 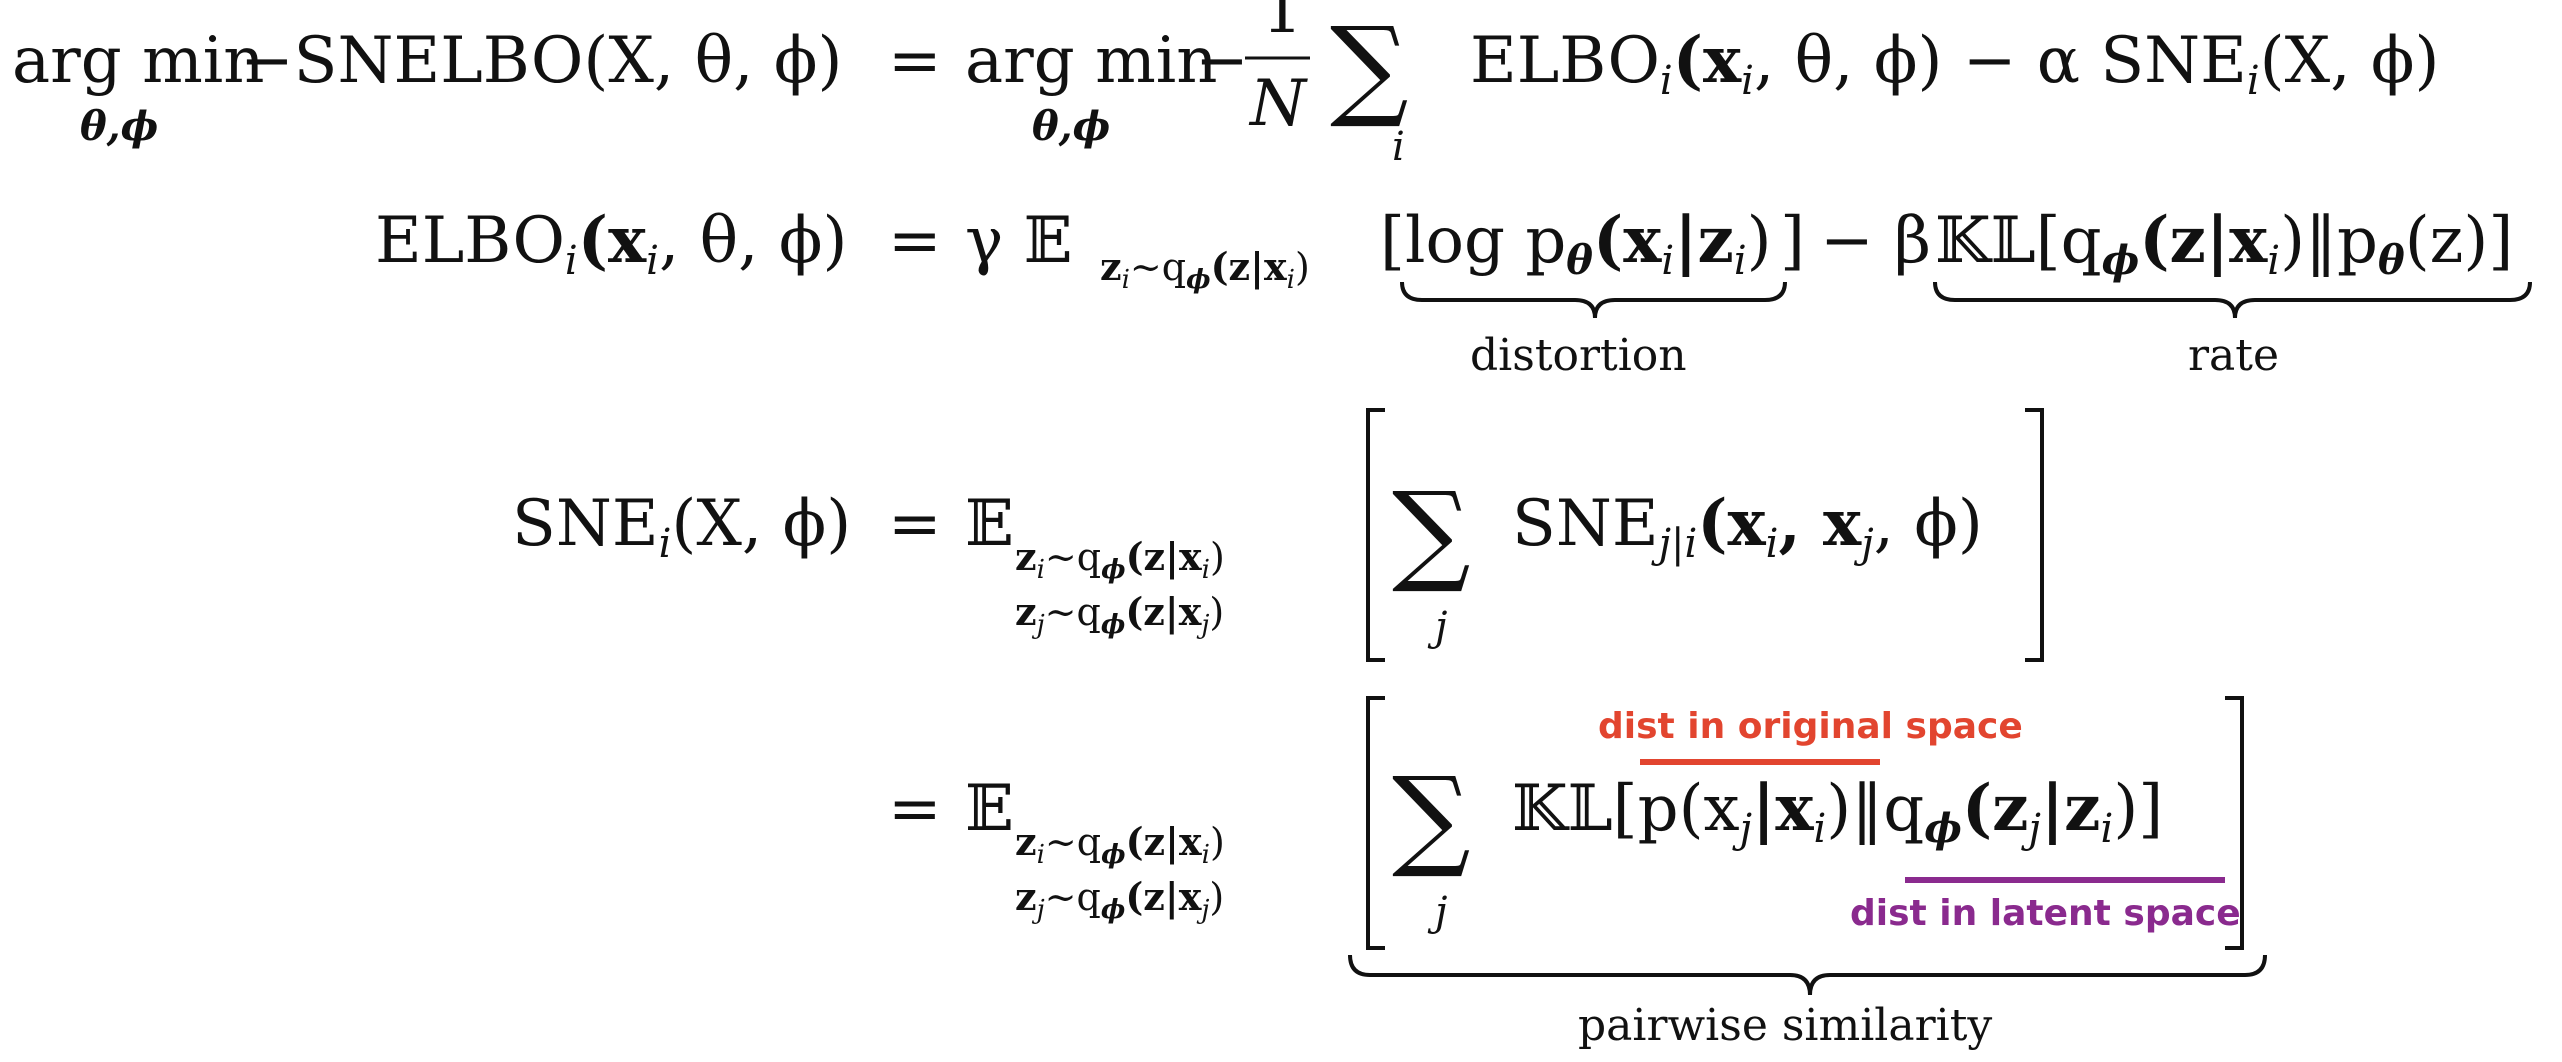 What do you see at coordinates (1018, 241) in the screenshot?
I see `row2-gamma-expectation: γ 𝔼` at bounding box center [1018, 241].